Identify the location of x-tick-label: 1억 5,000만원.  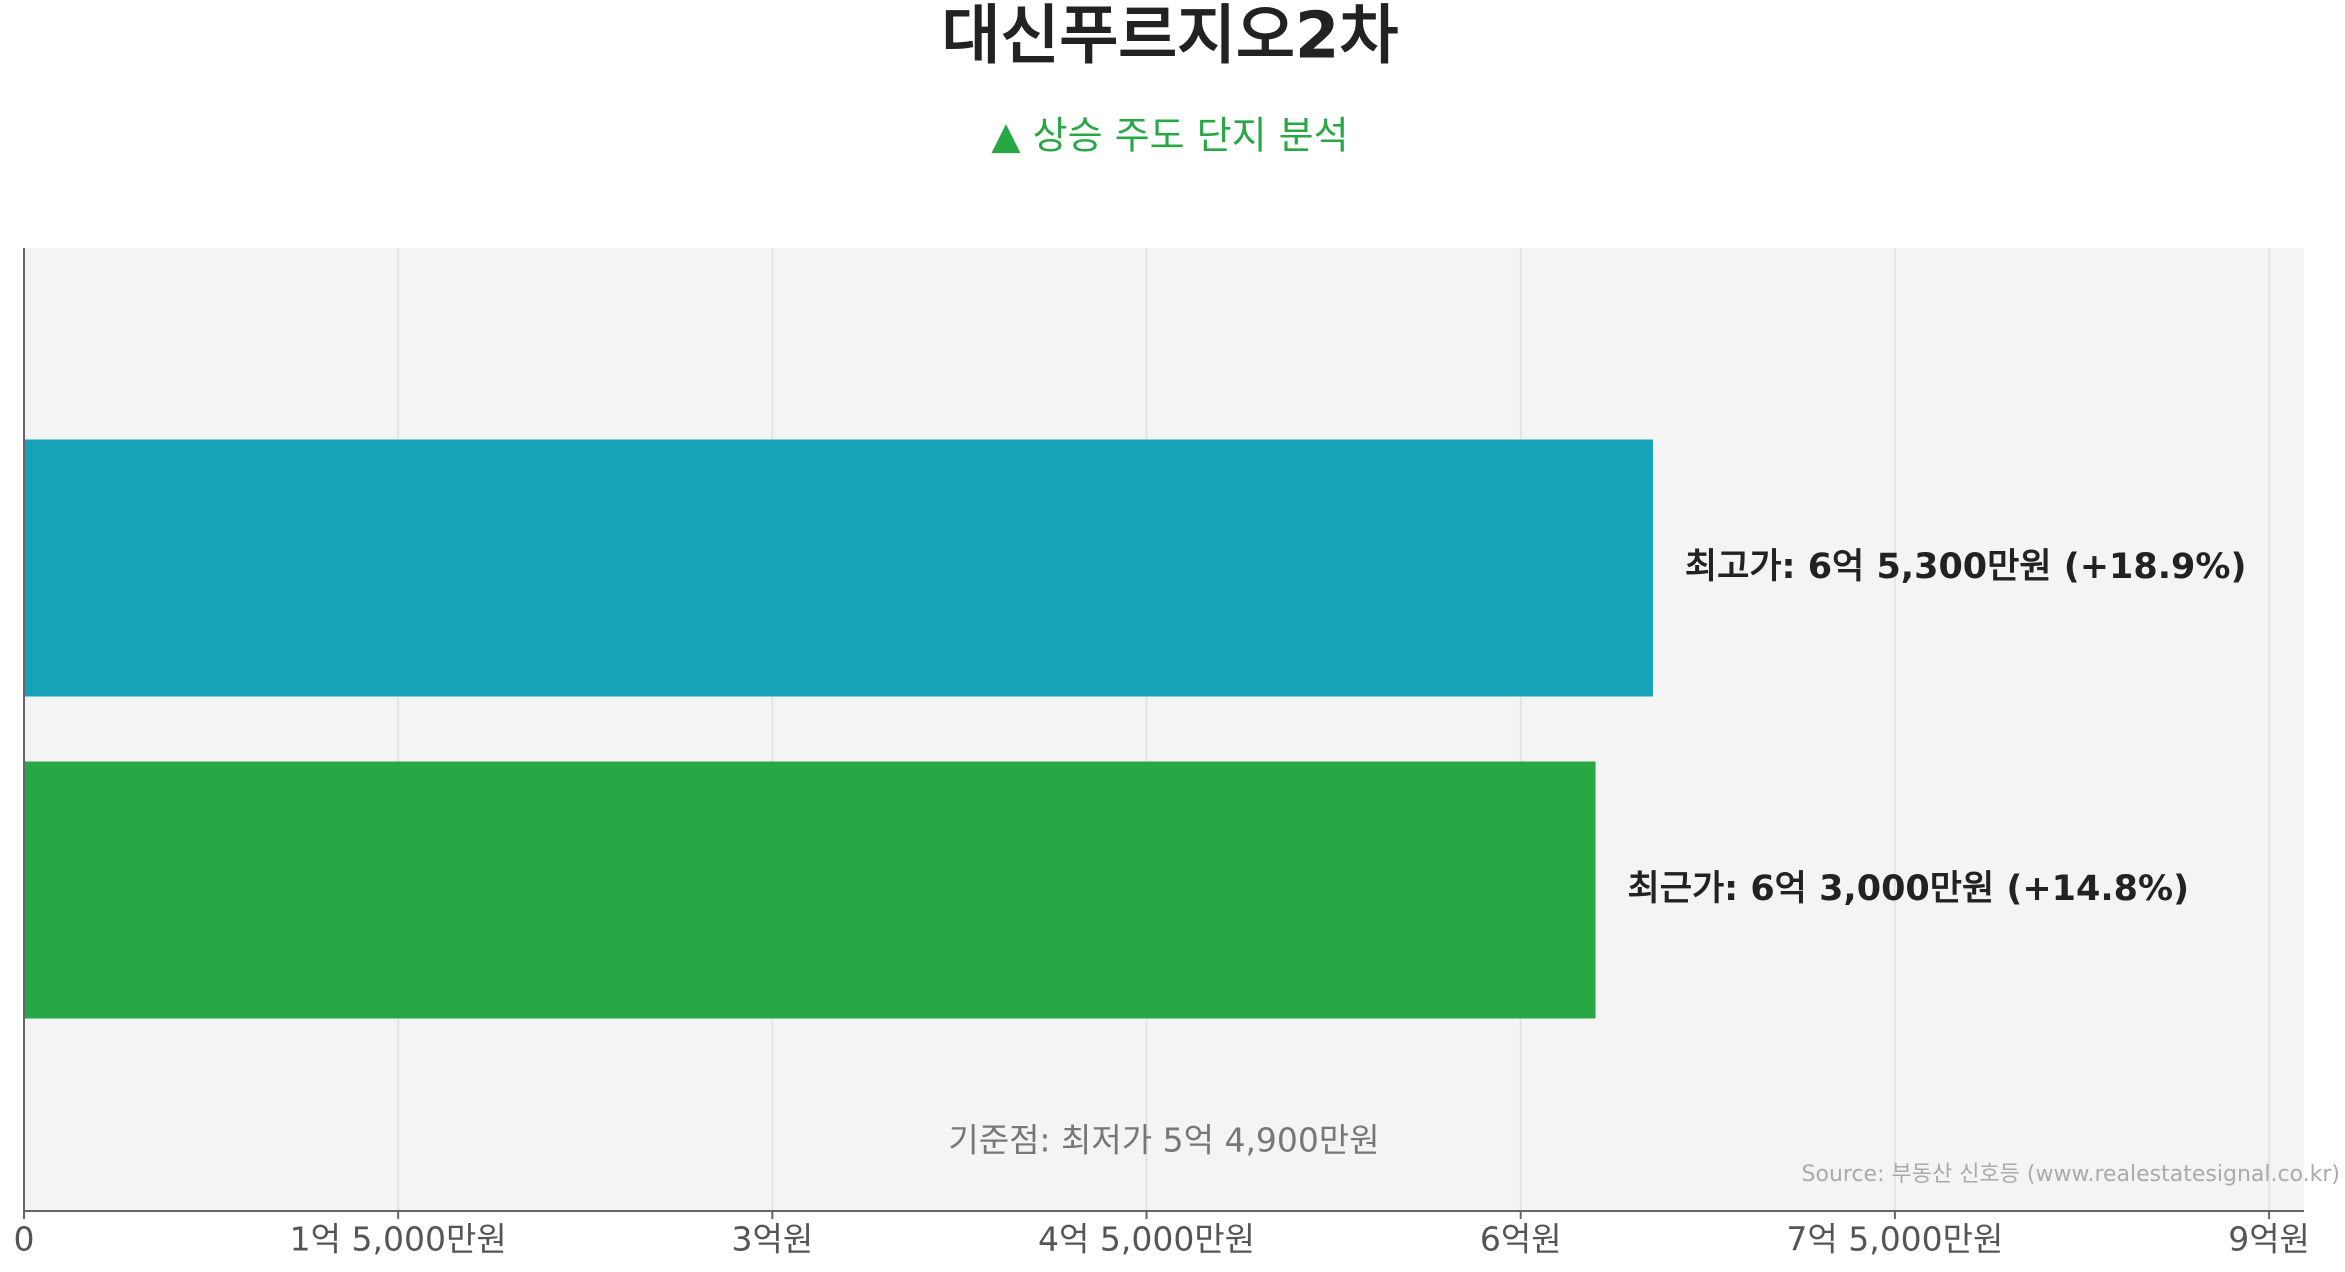
(398, 1239).